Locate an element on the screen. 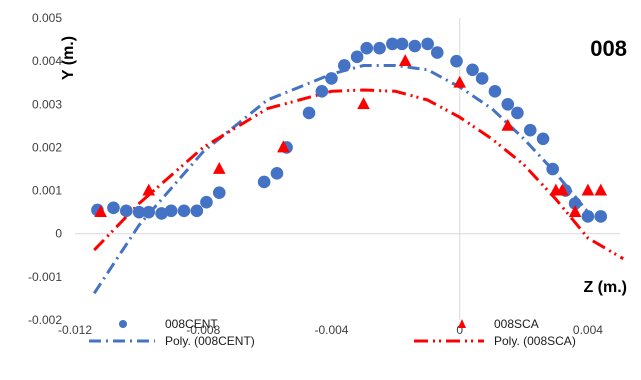 The width and height of the screenshot is (641, 380). chart-label: 008 is located at coordinates (608, 48).